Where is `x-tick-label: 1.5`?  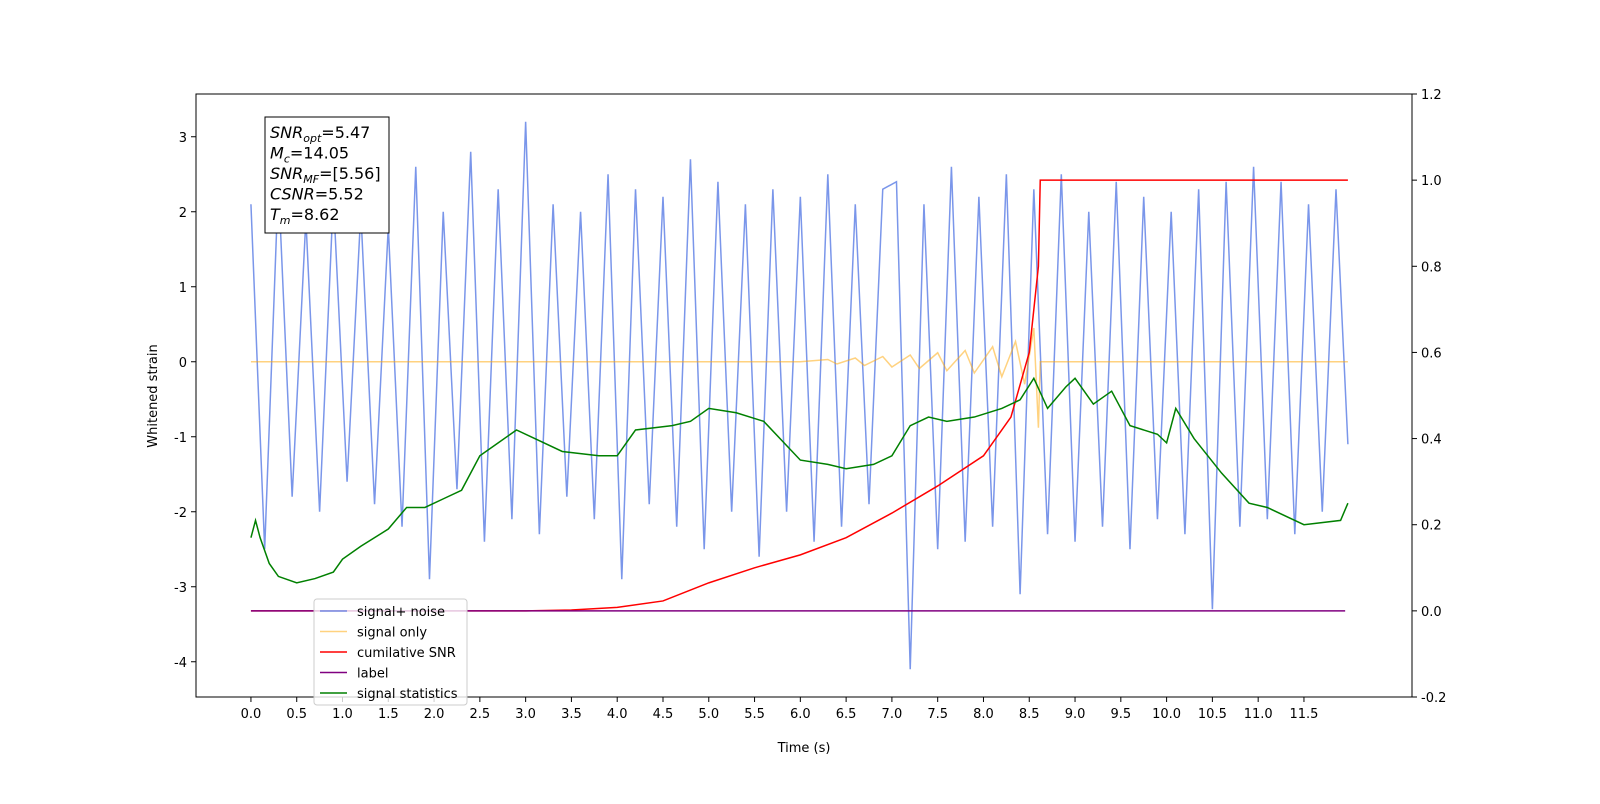
x-tick-label: 1.5 is located at coordinates (388, 714).